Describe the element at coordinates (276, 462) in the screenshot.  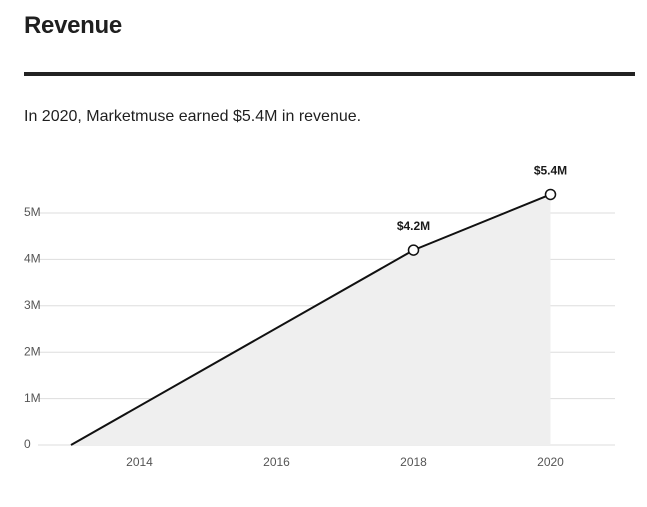
I see `x-tick-label: 2016` at that location.